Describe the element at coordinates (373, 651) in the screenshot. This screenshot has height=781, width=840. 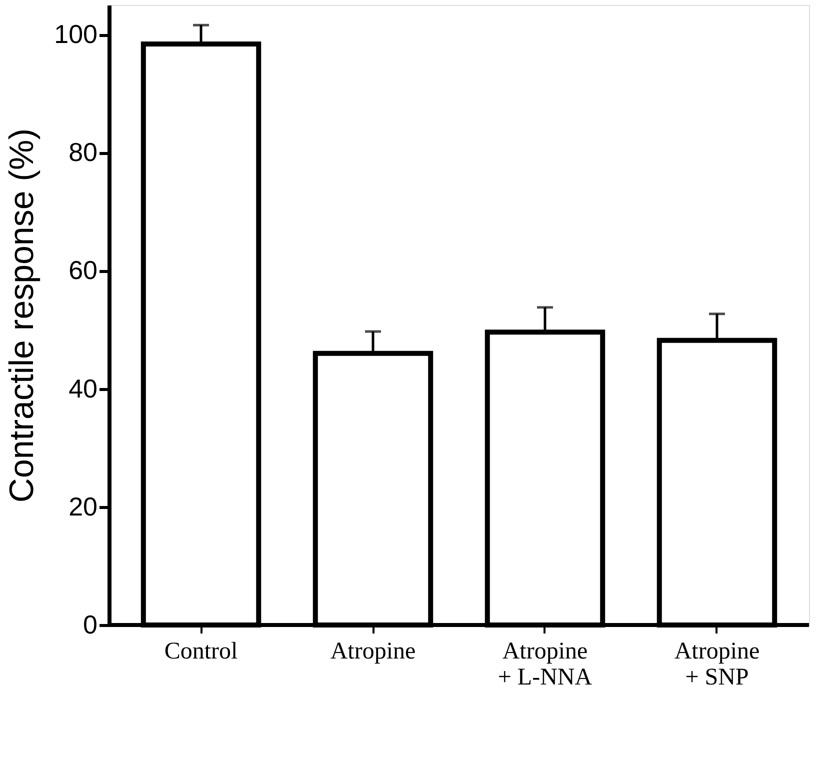
I see `x-tick-label: Atropine` at that location.